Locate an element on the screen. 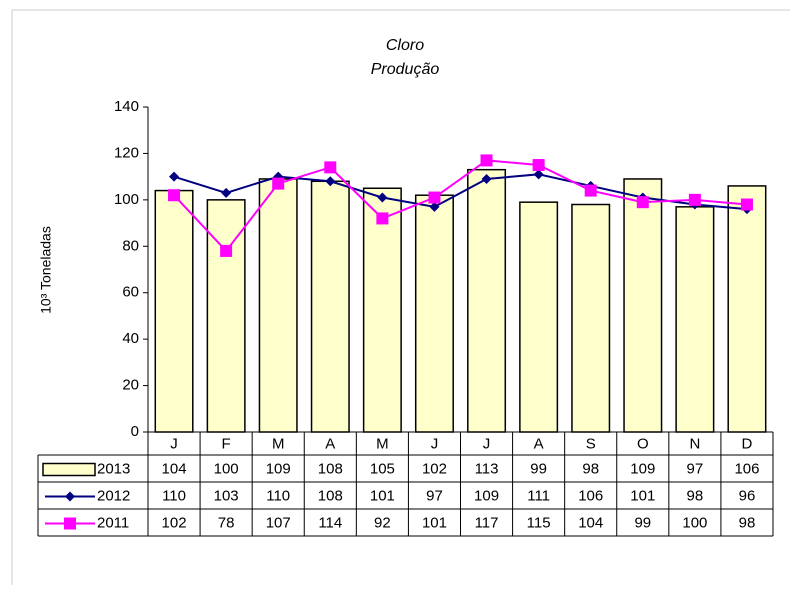  y-tick-label: 120 is located at coordinates (126, 152).